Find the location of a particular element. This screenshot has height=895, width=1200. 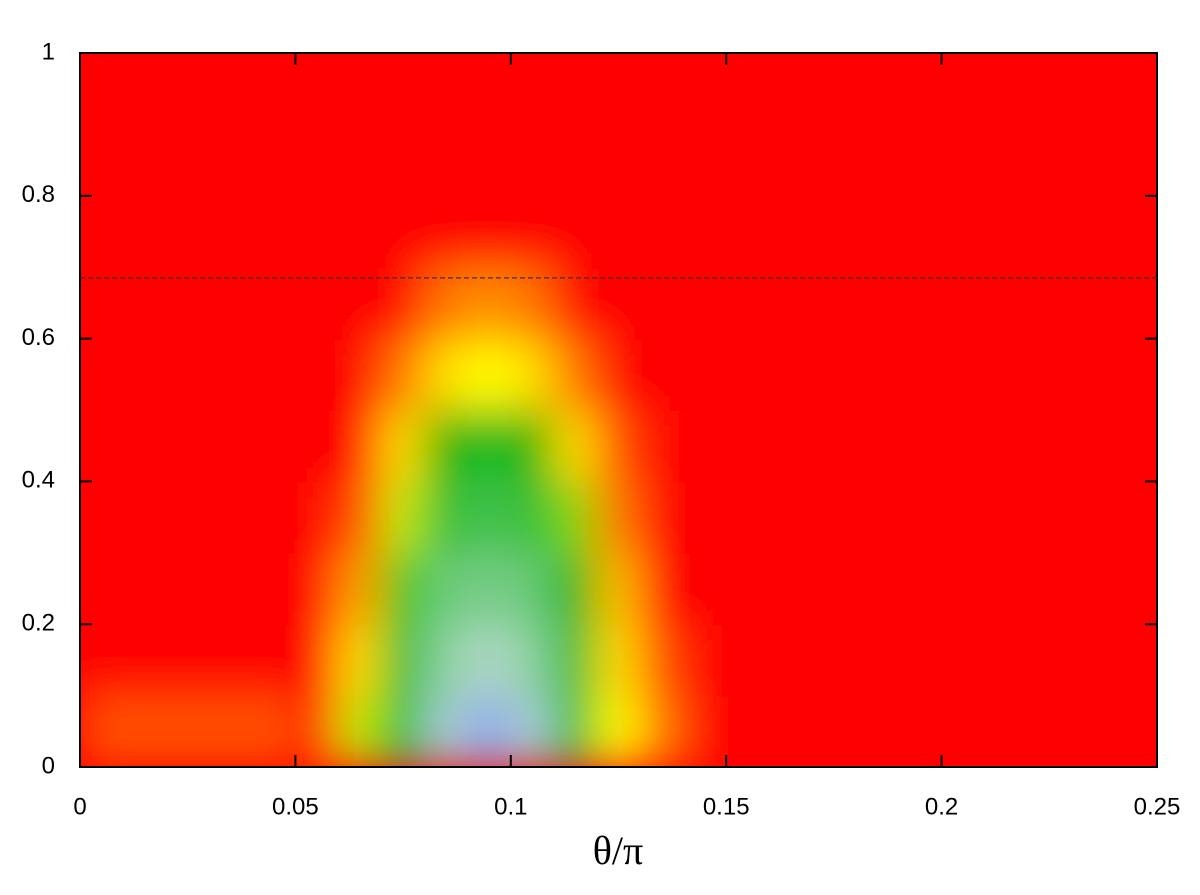

x-tick-label: 0.25 is located at coordinates (1157, 806).